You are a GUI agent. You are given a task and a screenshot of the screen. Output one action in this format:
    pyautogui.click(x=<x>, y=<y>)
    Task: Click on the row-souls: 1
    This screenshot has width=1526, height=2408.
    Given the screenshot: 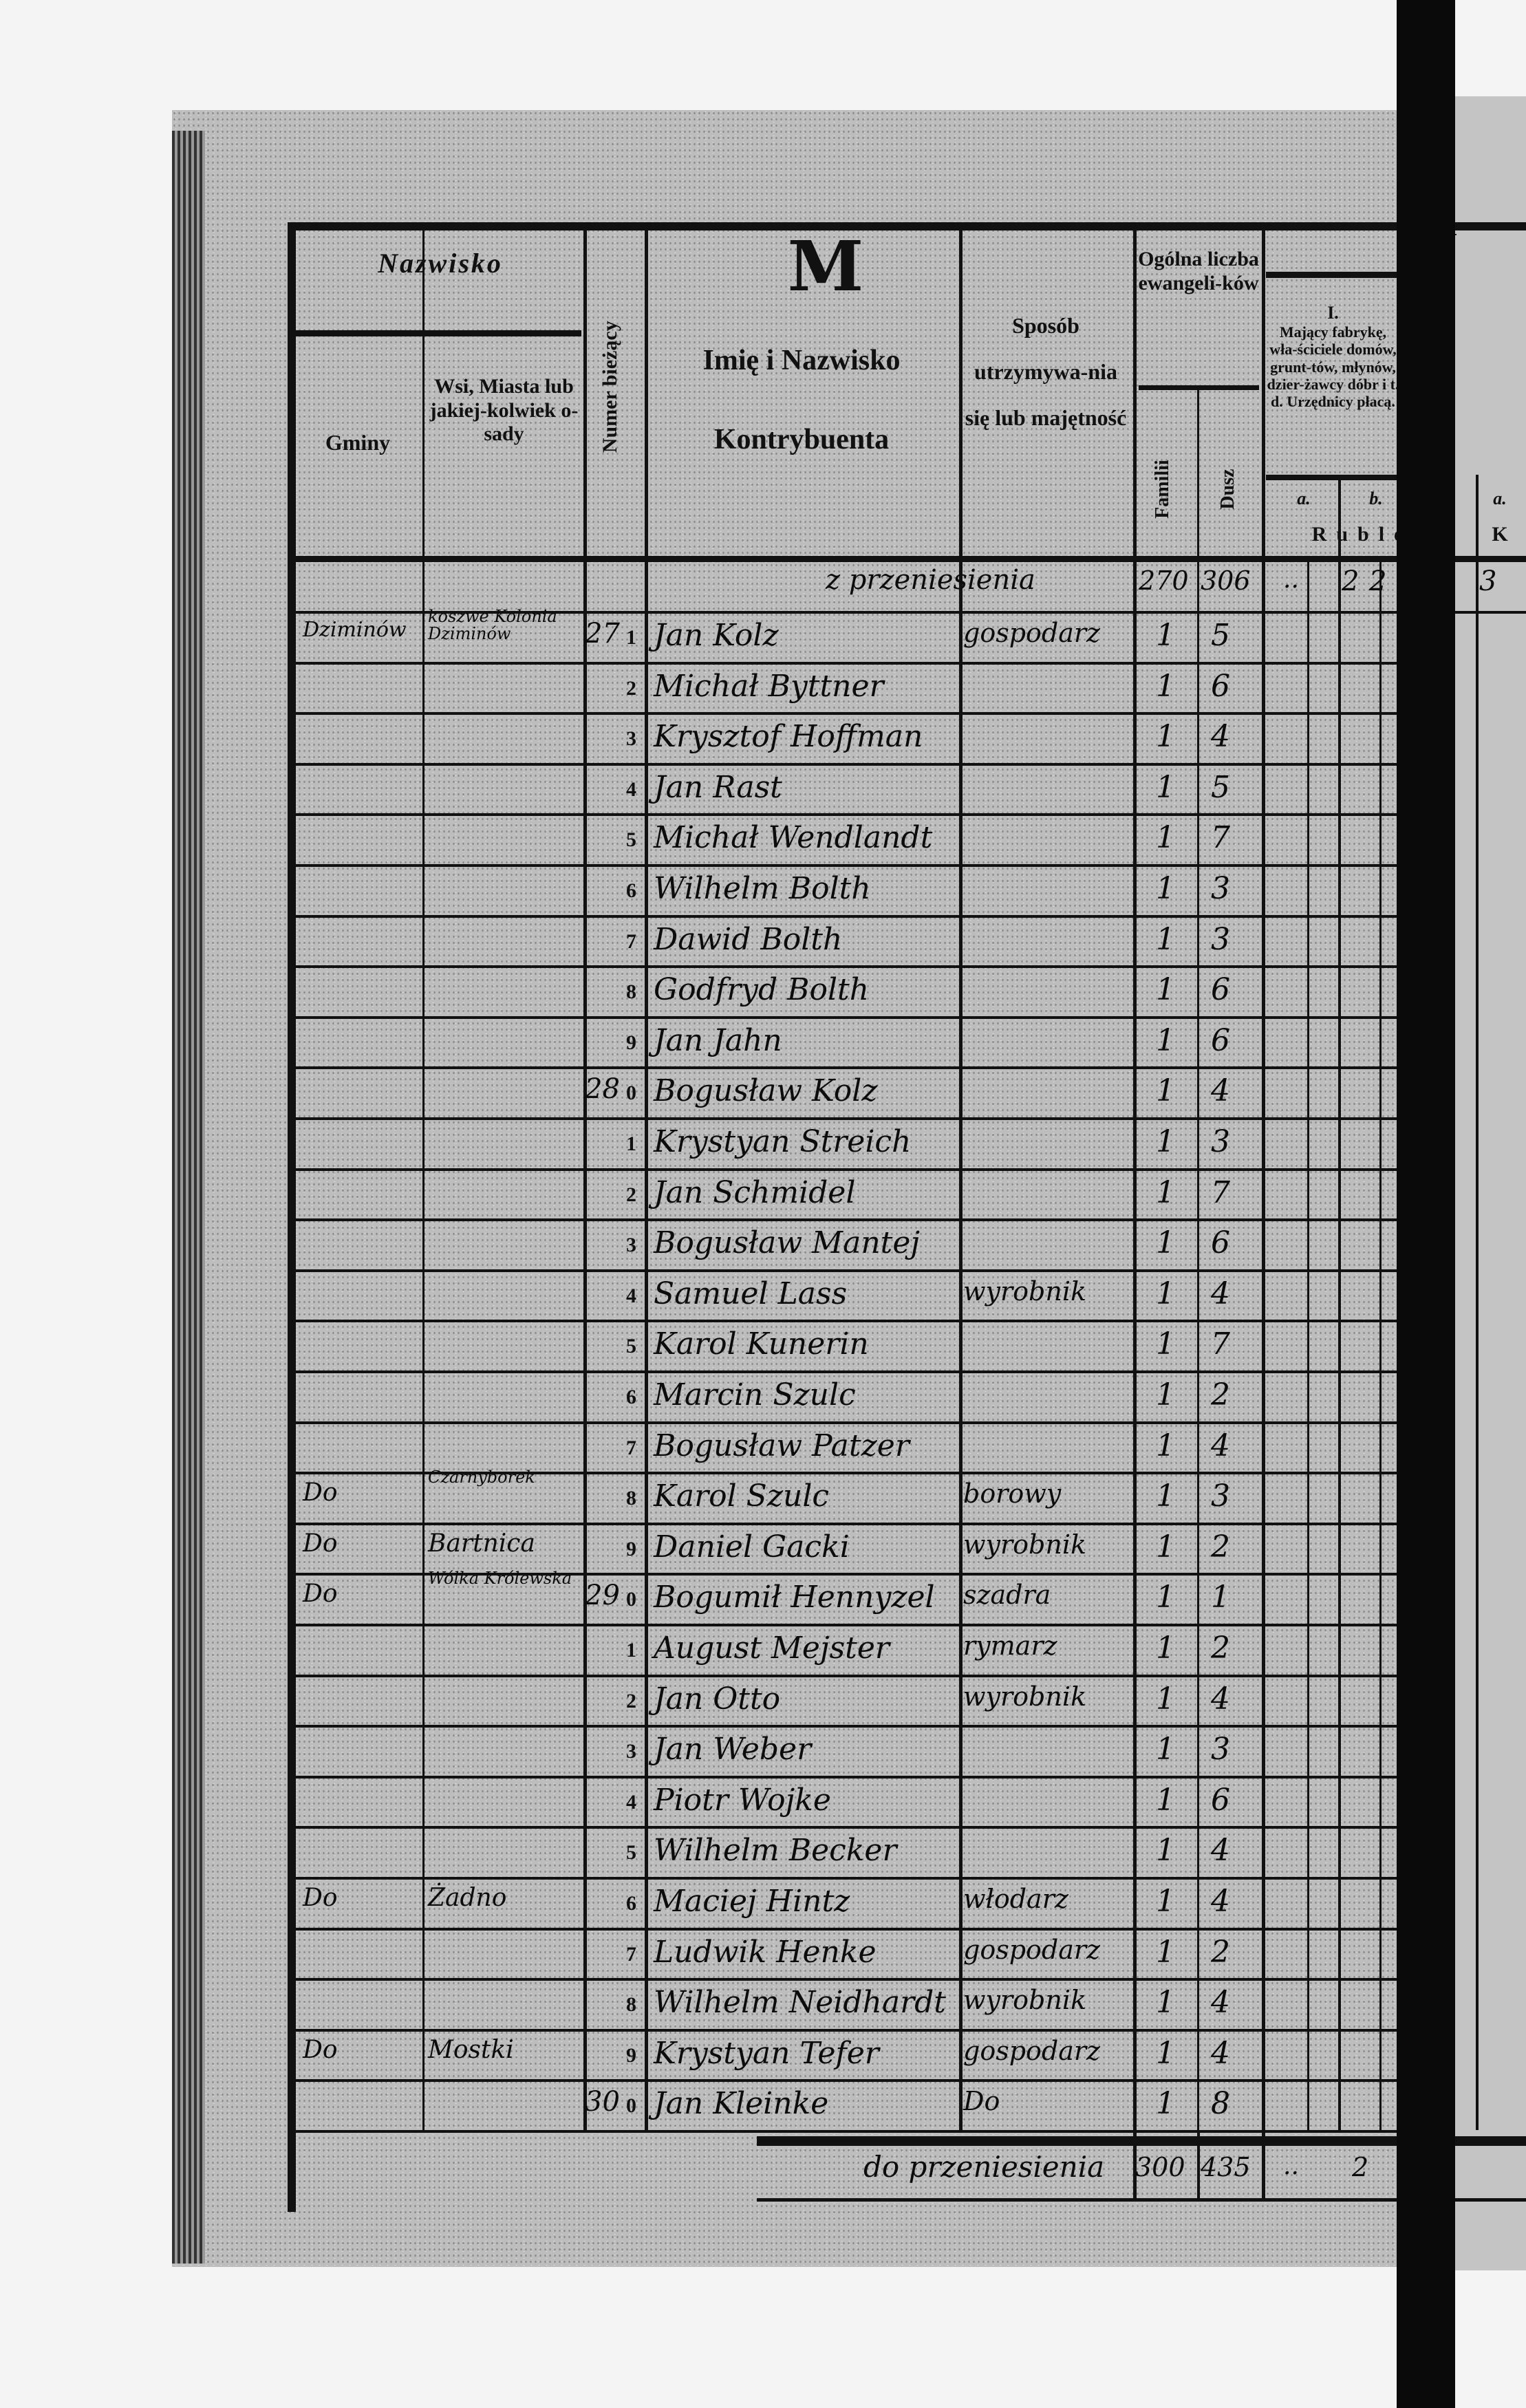 What is the action you would take?
    pyautogui.click(x=1220, y=1597)
    